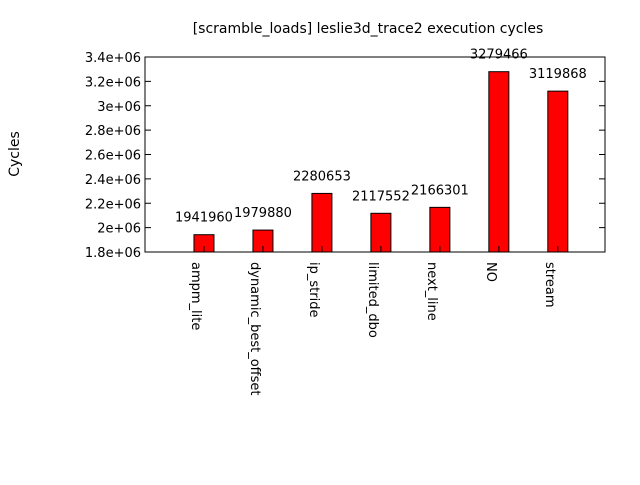  What do you see at coordinates (204, 218) in the screenshot?
I see `data-label: 1941960` at bounding box center [204, 218].